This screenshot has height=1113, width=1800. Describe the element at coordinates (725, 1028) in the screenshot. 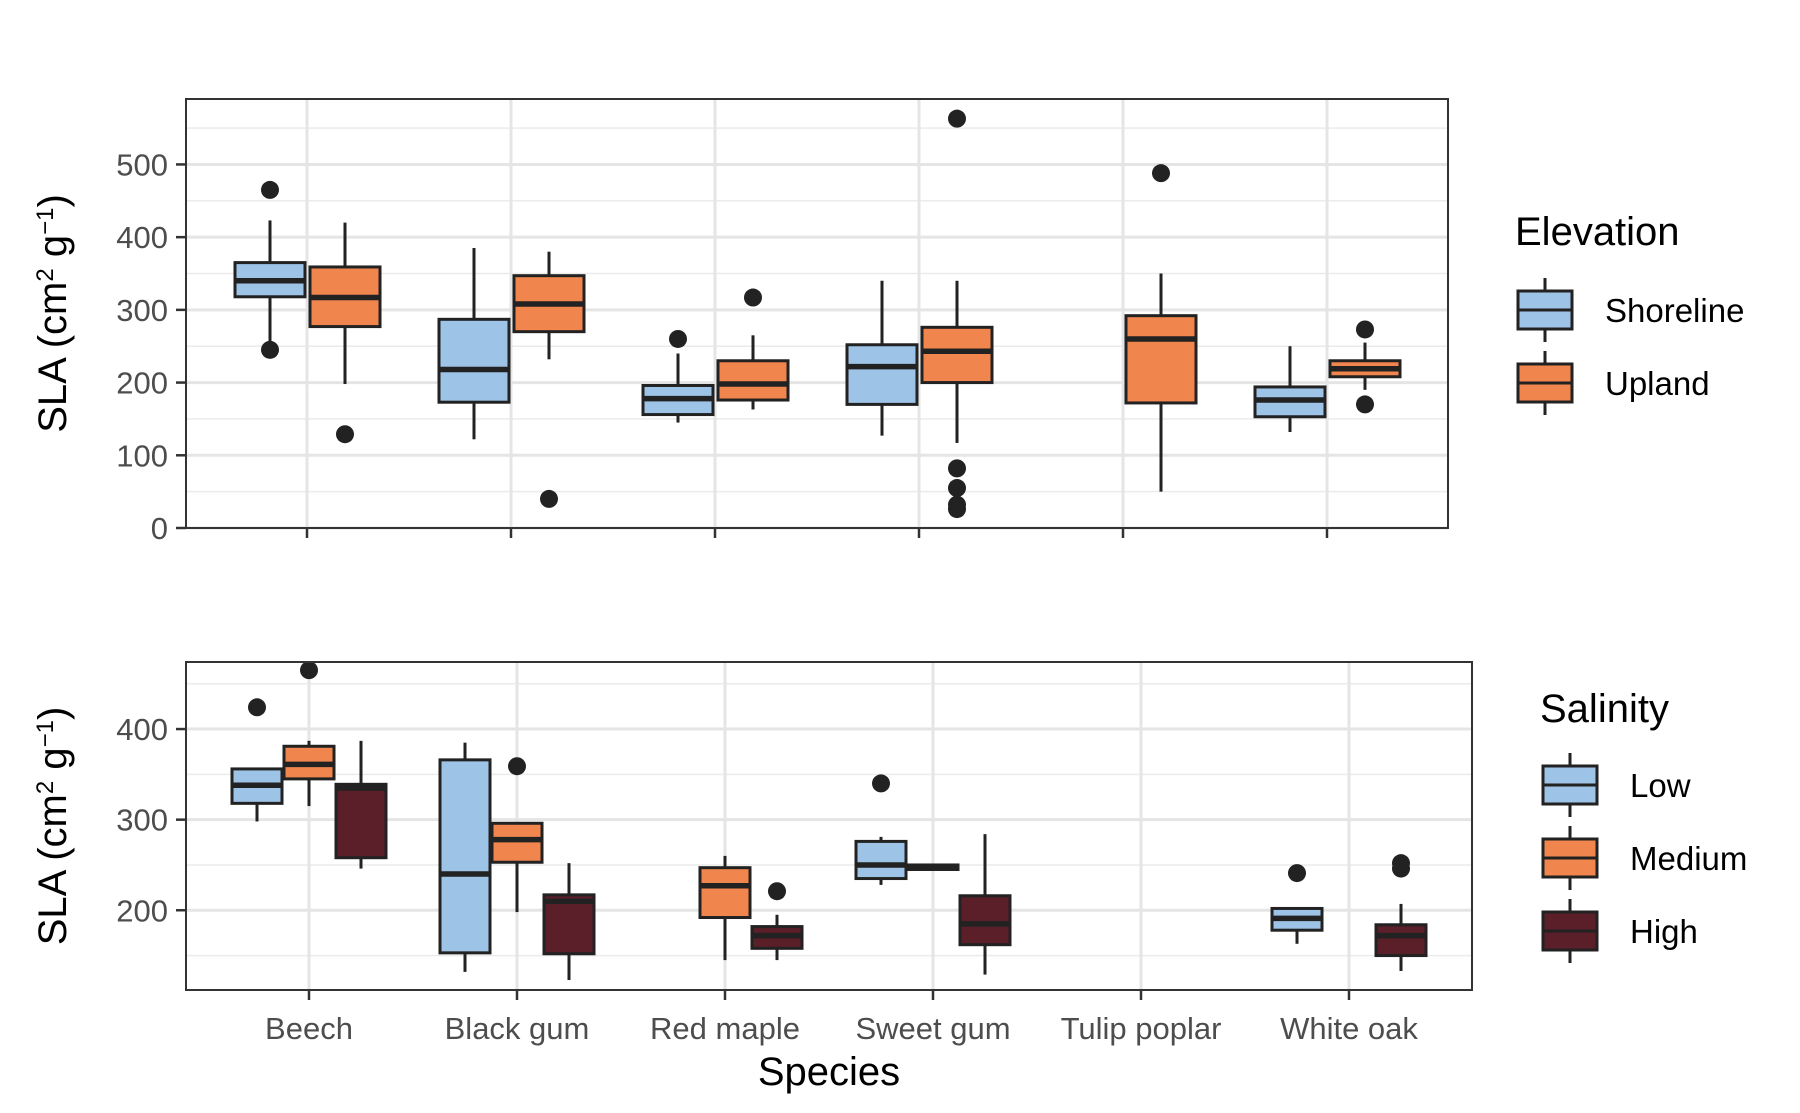

I see `x-tick-label: Red maple` at that location.